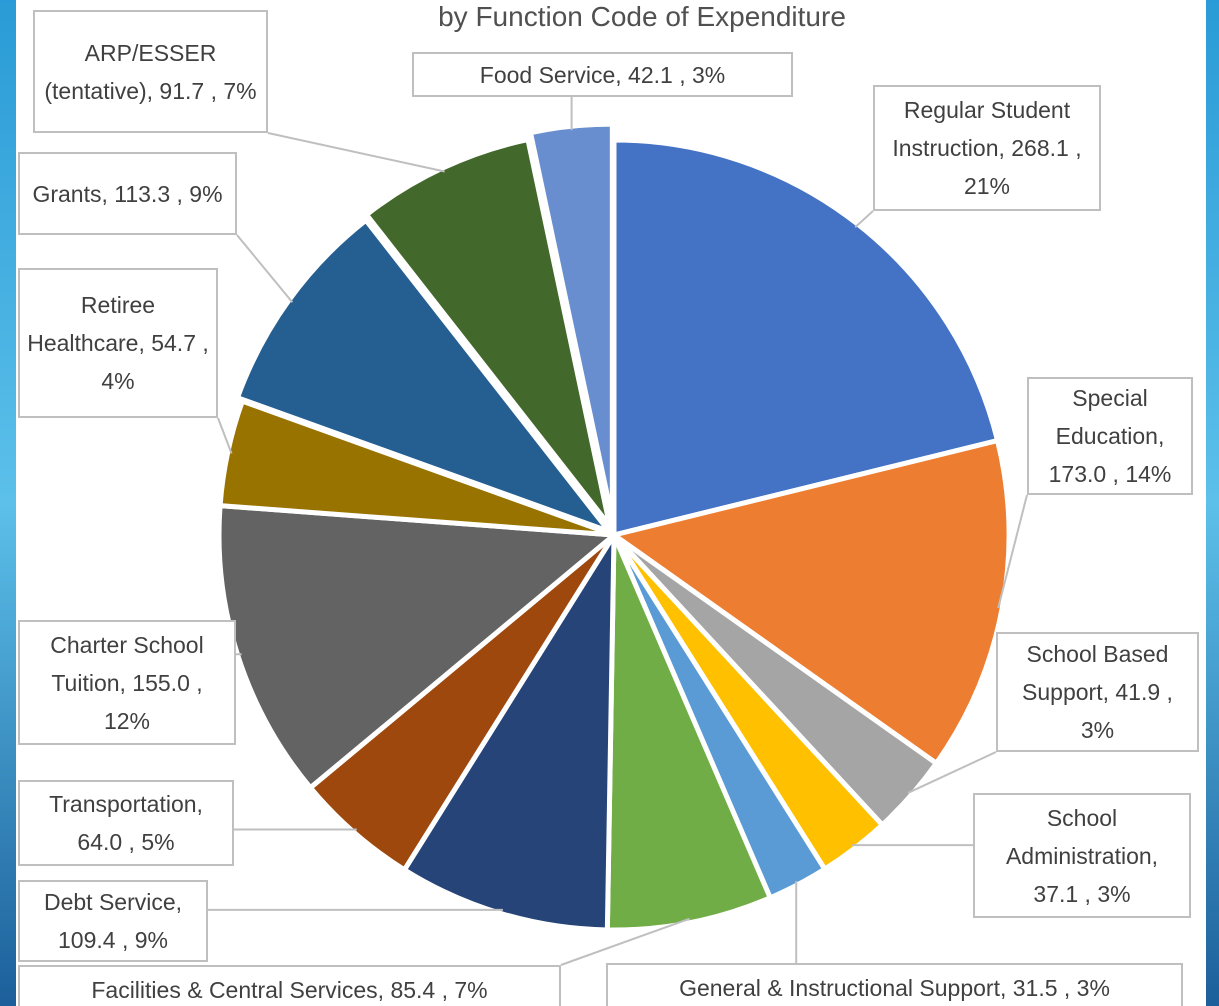  Describe the element at coordinates (113, 921) in the screenshot. I see `data-label: Debt Service, 109.4 , 9%` at that location.